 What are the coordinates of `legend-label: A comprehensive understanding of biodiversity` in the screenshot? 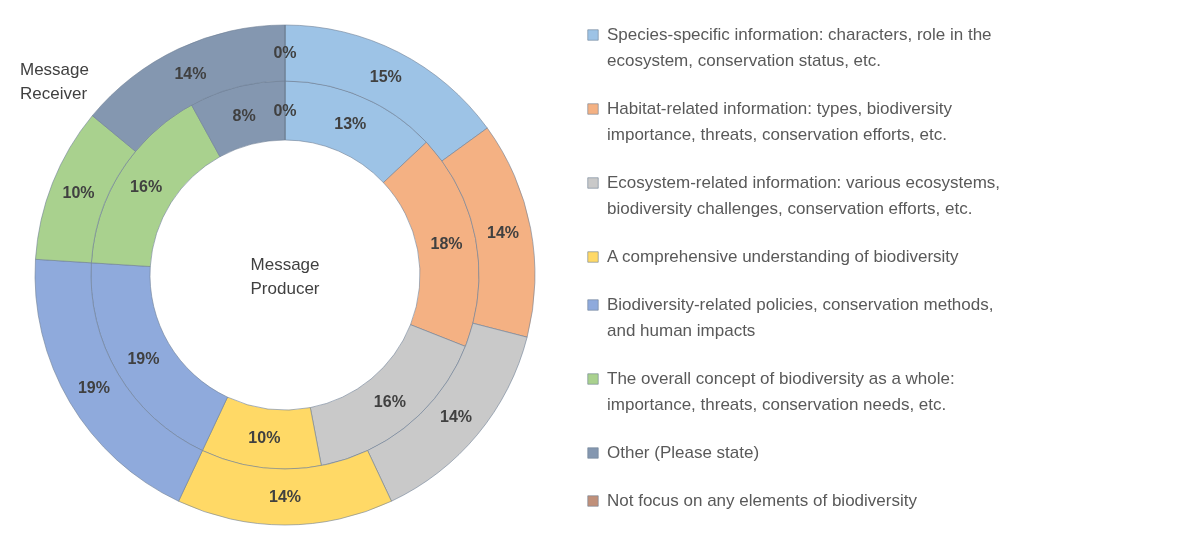 It's located at (783, 256).